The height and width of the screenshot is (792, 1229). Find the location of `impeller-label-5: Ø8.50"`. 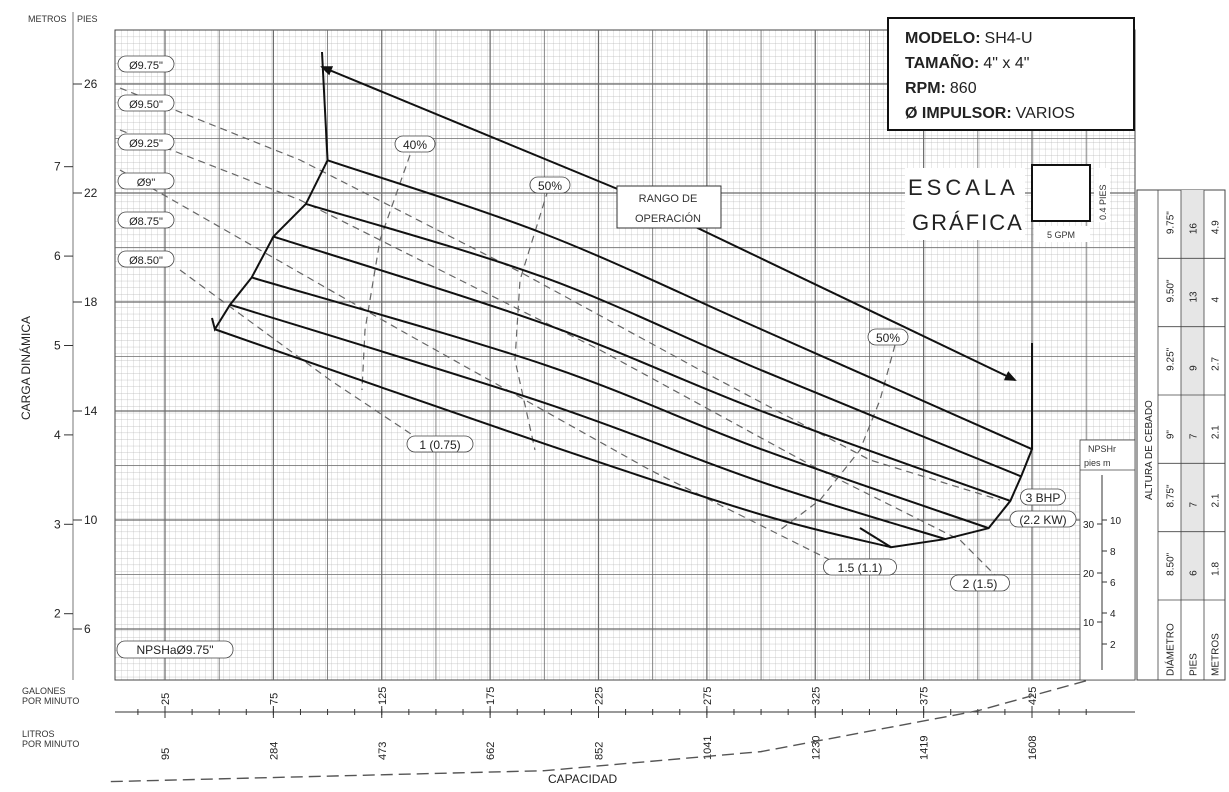

impeller-label-5: Ø8.50" is located at coordinates (146, 261).